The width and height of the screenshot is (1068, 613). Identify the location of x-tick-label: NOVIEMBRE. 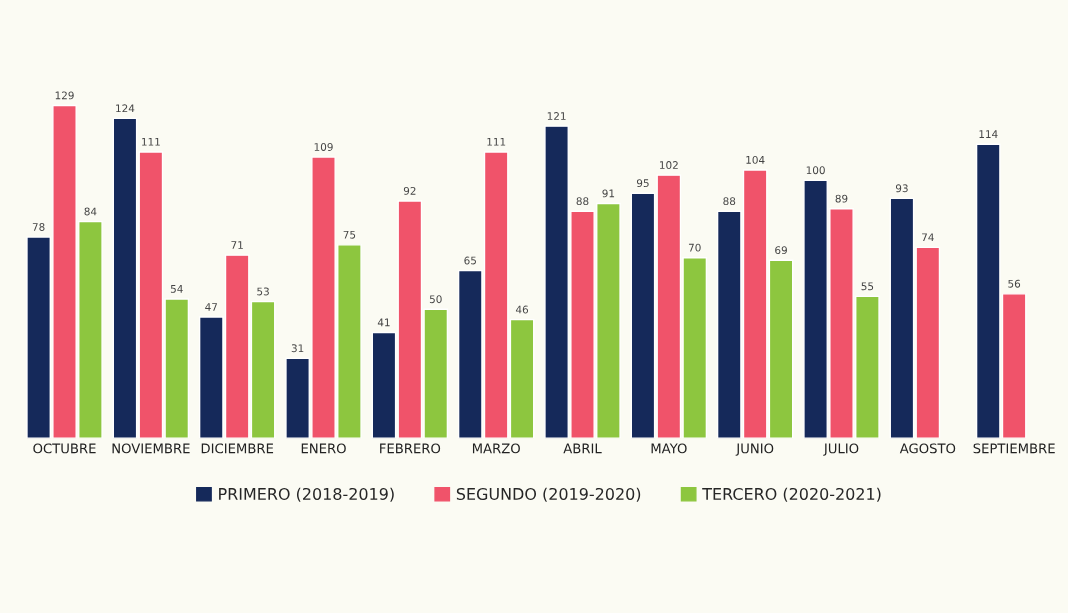
(151, 448).